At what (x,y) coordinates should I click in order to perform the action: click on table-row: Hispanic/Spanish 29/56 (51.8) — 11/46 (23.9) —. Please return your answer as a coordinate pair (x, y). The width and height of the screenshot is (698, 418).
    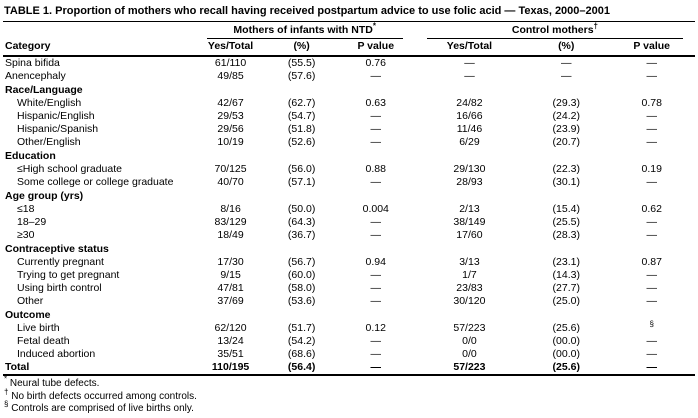
    Looking at the image, I should click on (349, 129).